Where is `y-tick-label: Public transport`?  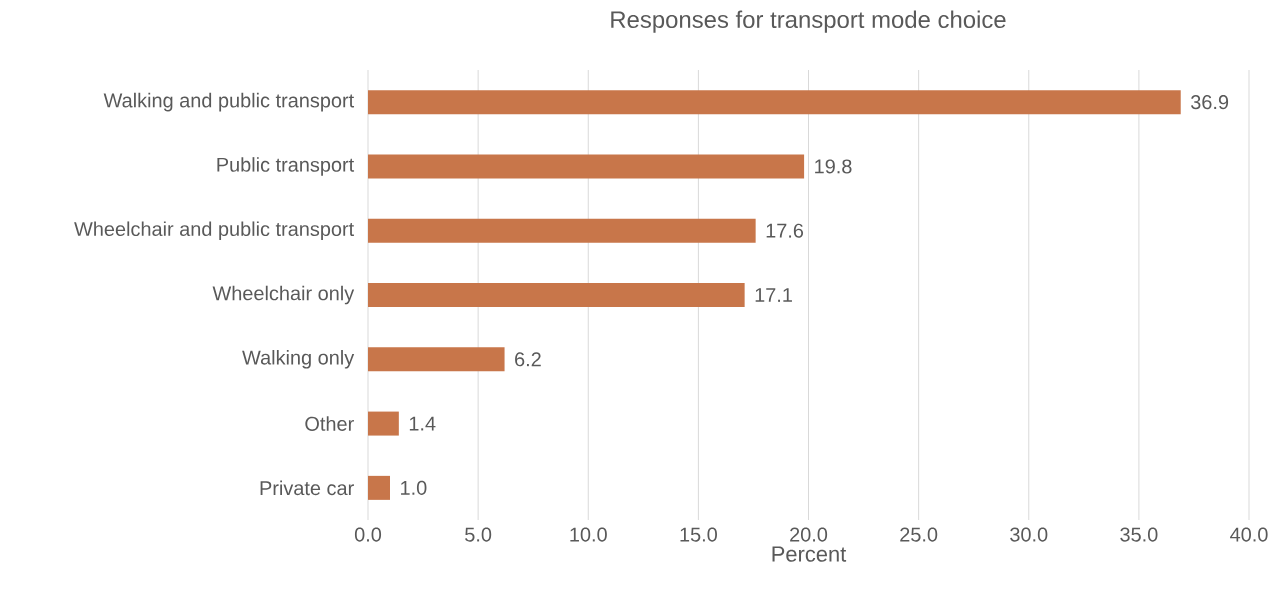 y-tick-label: Public transport is located at coordinates (286, 166).